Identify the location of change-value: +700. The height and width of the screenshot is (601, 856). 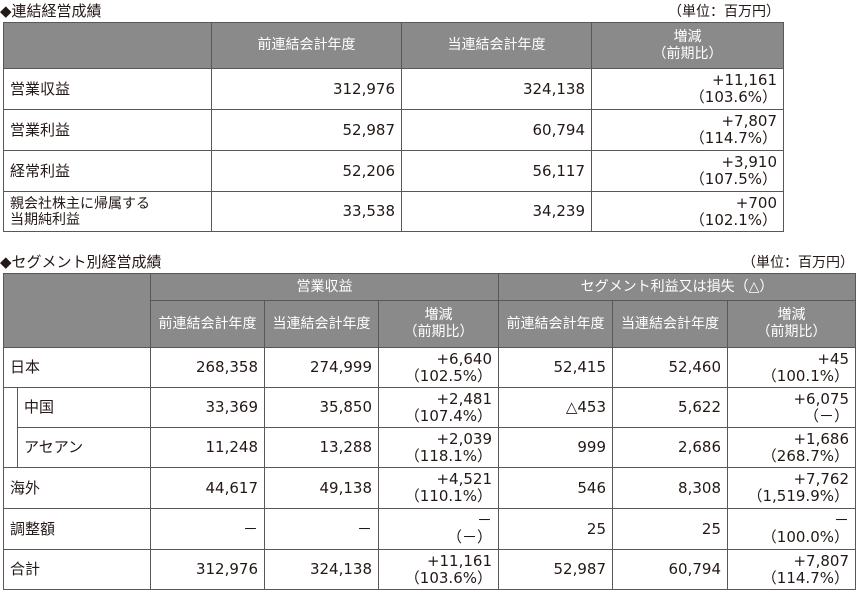
(756, 202).